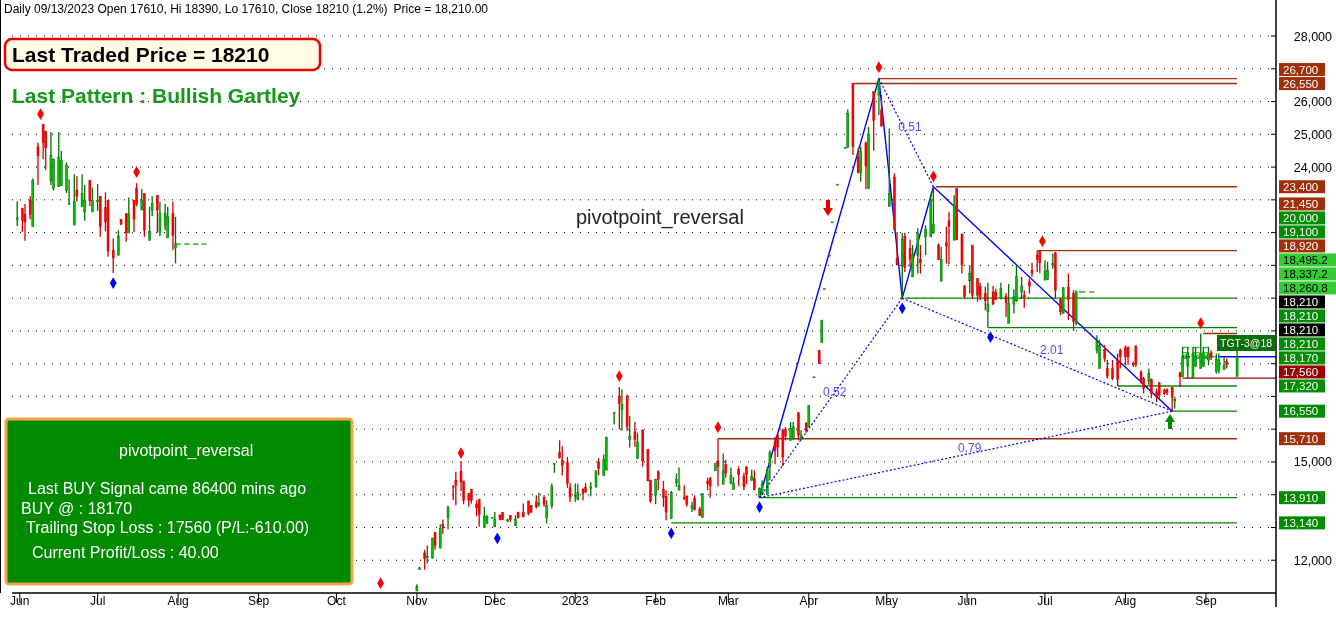 The height and width of the screenshot is (619, 1336). Describe the element at coordinates (441, 9) in the screenshot. I see `chart-subtitle: Price = 18,210.00` at that location.